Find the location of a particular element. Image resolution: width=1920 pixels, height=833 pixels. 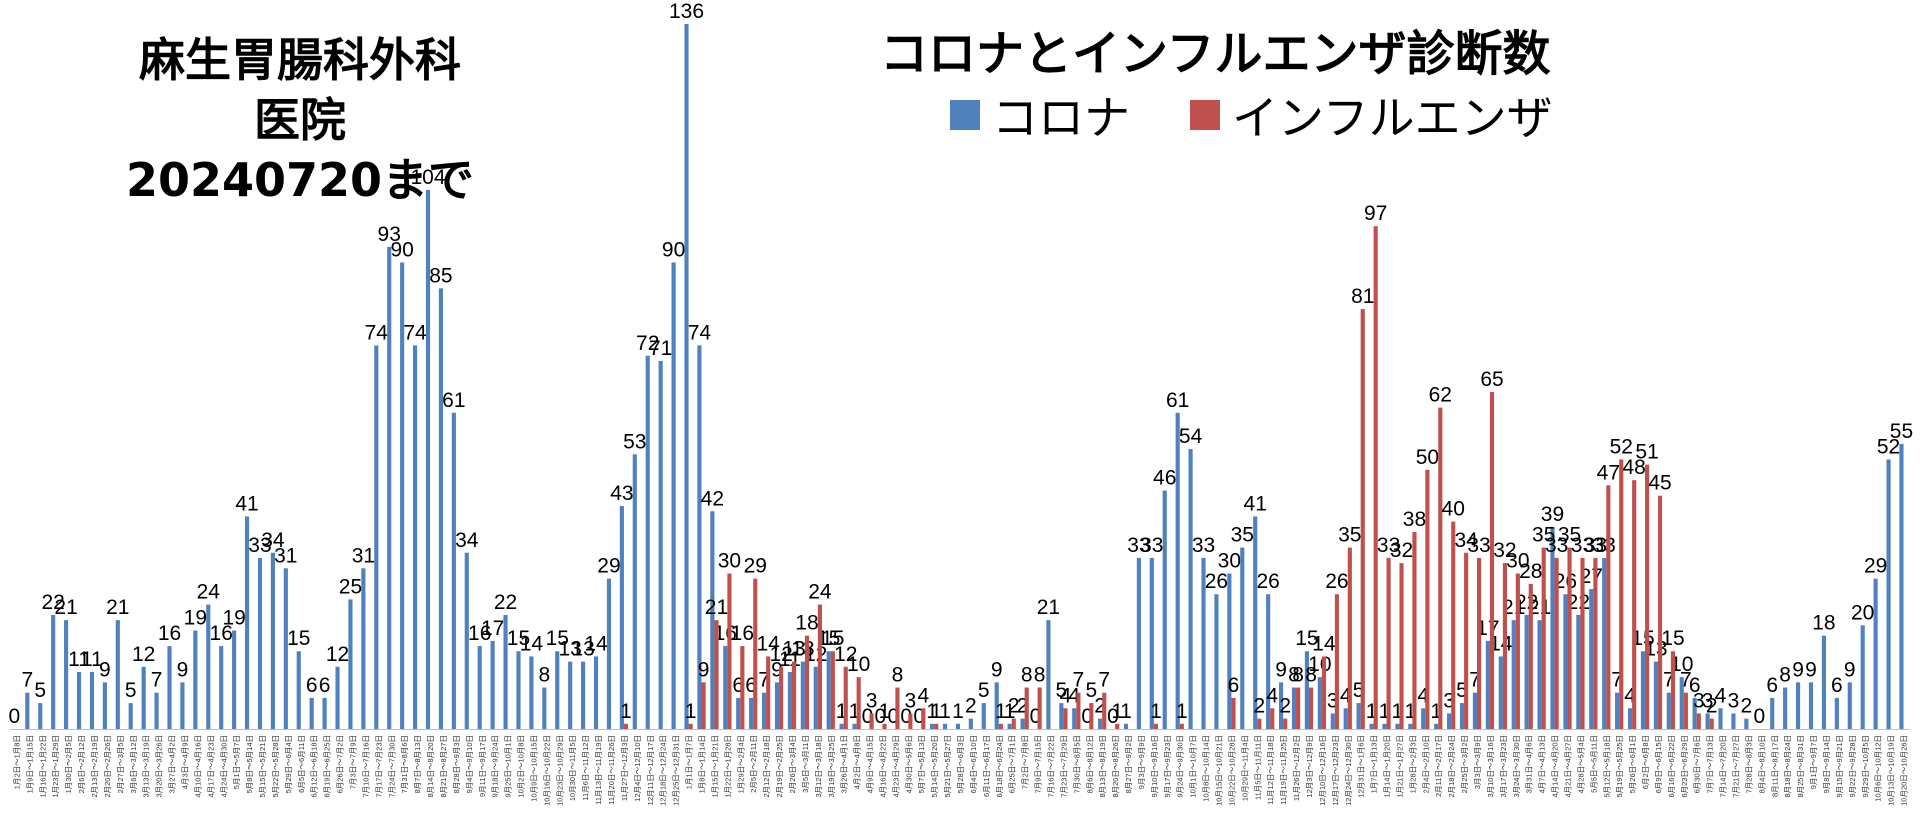

data-label-influenza: 9 is located at coordinates (704, 669).